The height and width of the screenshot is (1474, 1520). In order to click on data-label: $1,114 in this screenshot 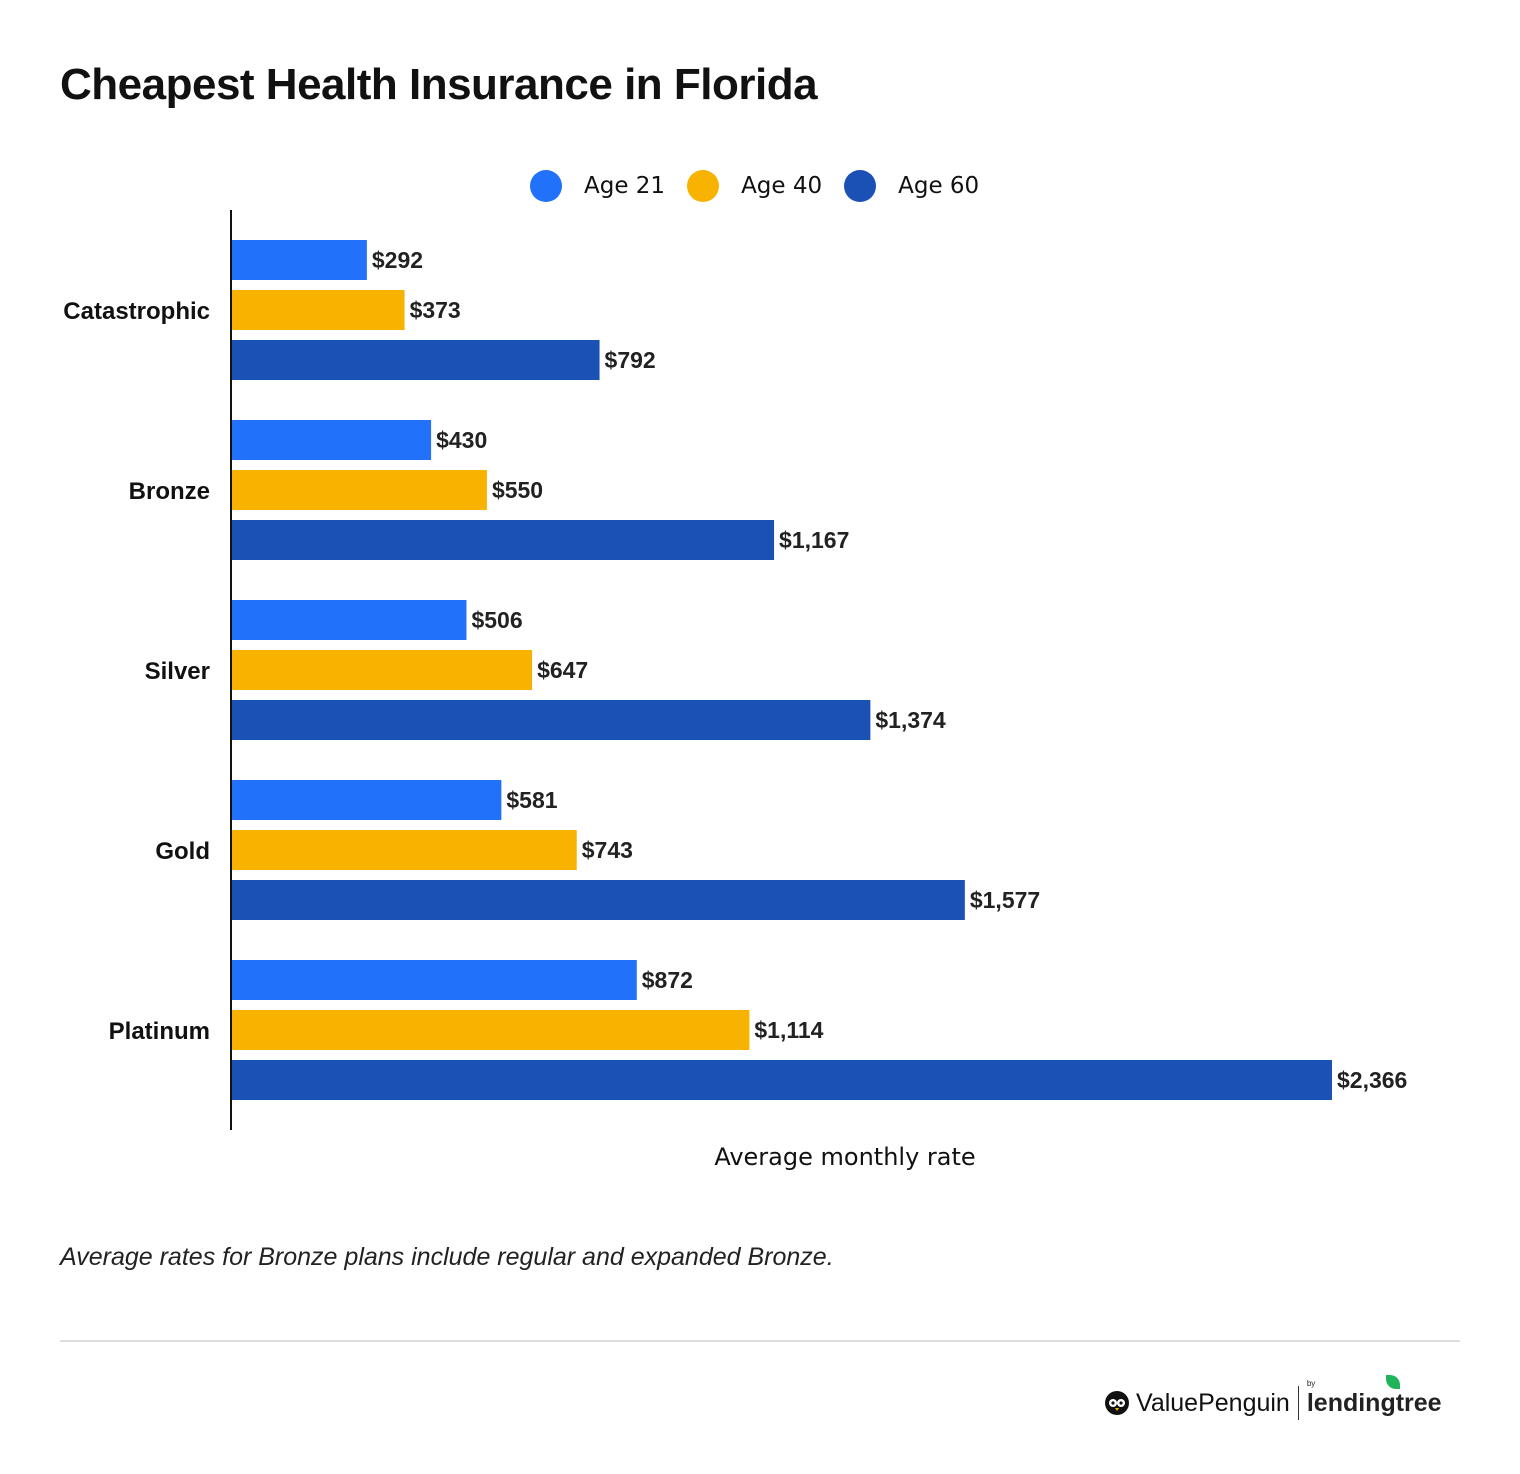, I will do `click(788, 1030)`.